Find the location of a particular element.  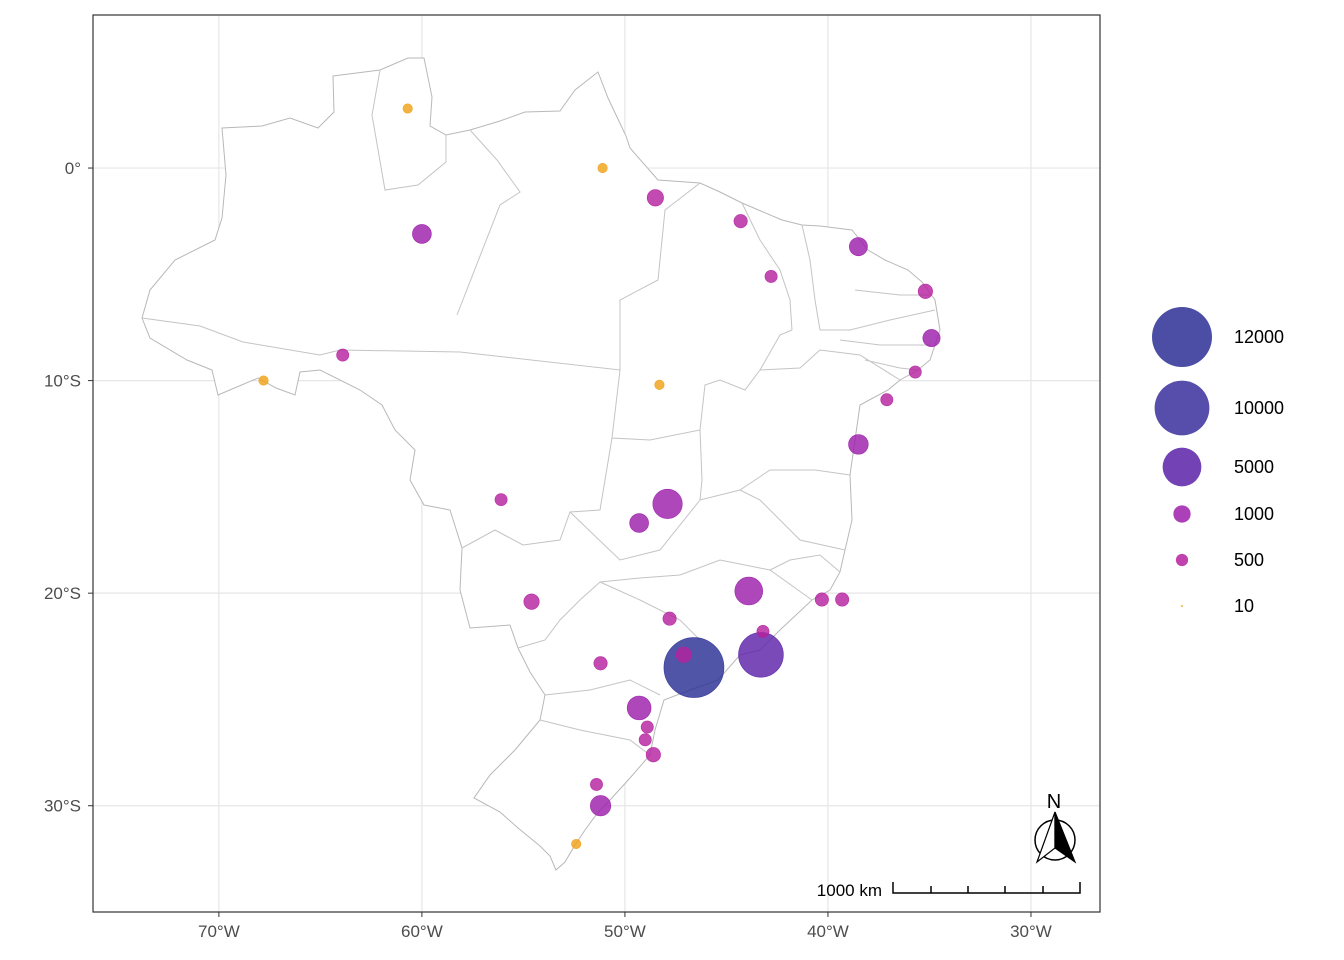

x-tick-label: 40°W is located at coordinates (828, 931).